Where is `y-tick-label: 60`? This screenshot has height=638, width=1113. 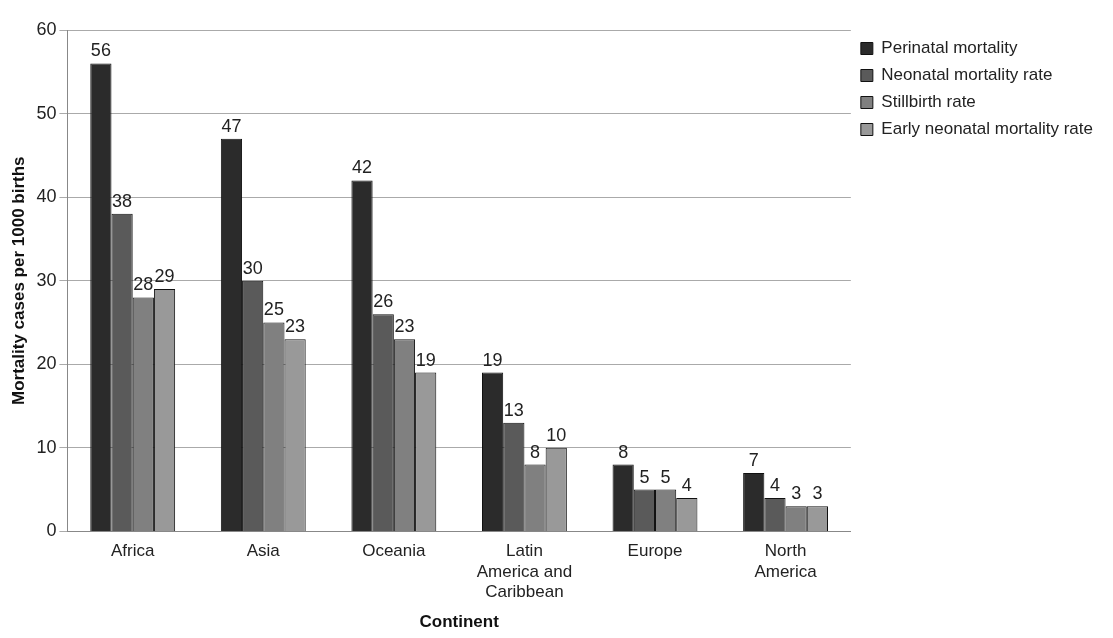
y-tick-label: 60 is located at coordinates (46, 28).